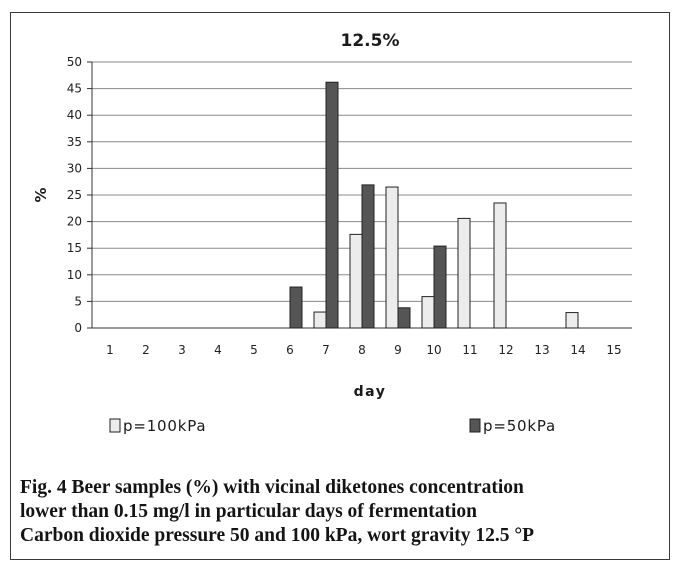 The width and height of the screenshot is (682, 574). I want to click on legend-label-p50kpa: p=50kPa, so click(519, 426).